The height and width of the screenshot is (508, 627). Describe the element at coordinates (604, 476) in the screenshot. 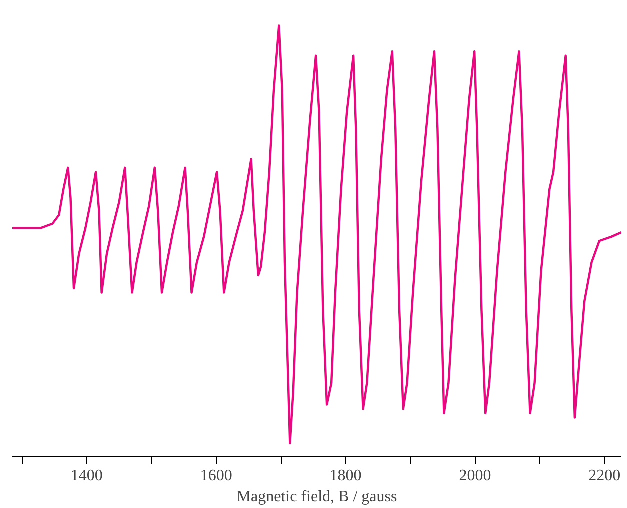

I see `x-tick-label: 2200` at that location.